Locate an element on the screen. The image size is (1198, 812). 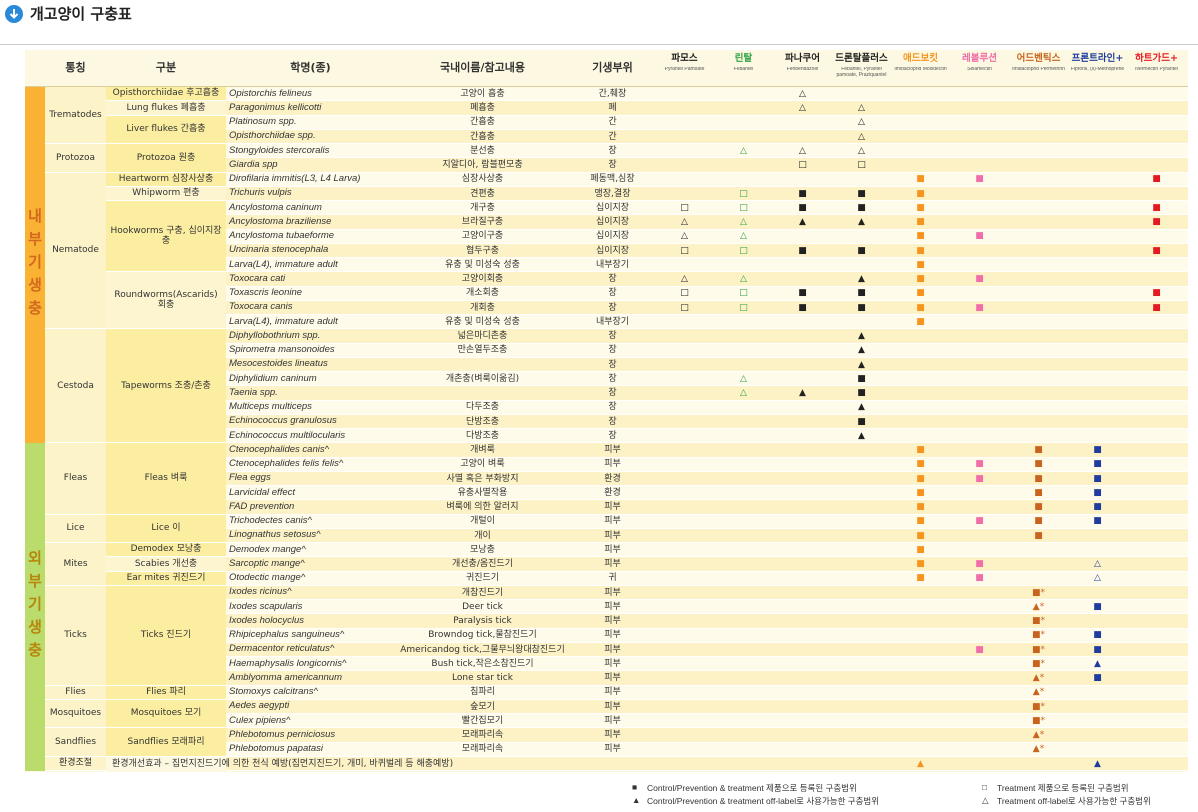
korean-name: 만손열두조충 is located at coordinates (482, 350).